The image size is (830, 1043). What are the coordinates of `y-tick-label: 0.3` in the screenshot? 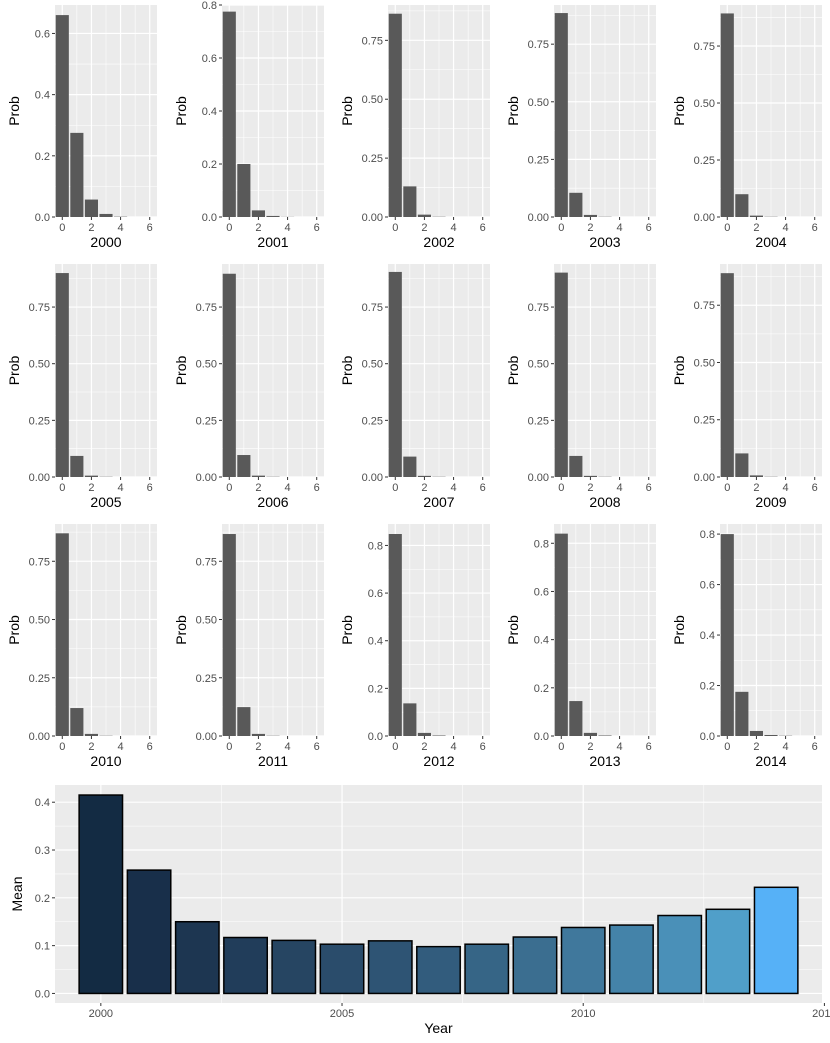 It's located at (42, 851).